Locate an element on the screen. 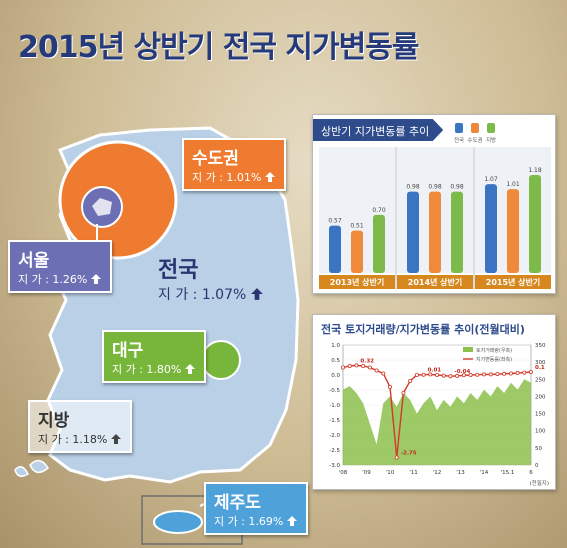 The image size is (567, 548). right-tick-label: 300 is located at coordinates (540, 363).